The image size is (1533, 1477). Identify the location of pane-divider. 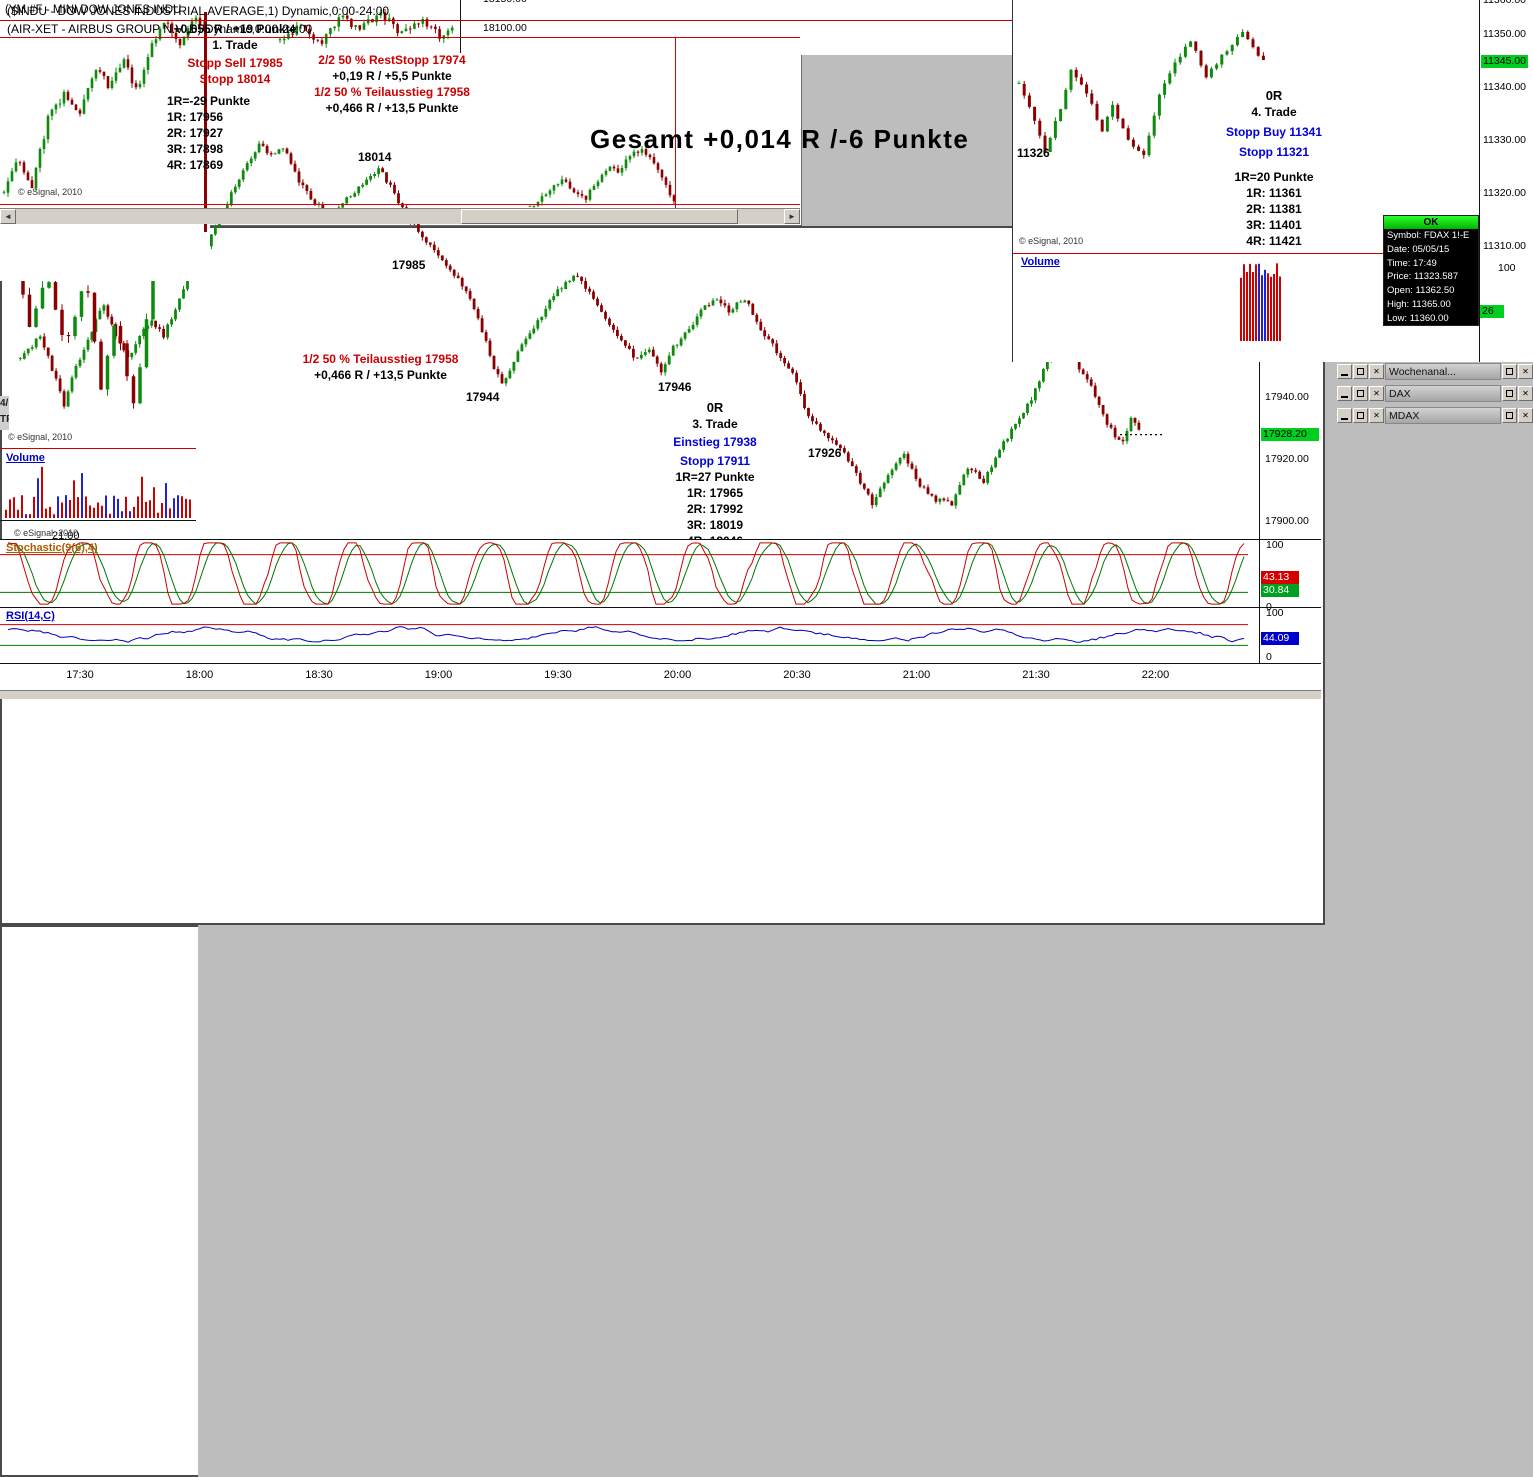
(660, 663).